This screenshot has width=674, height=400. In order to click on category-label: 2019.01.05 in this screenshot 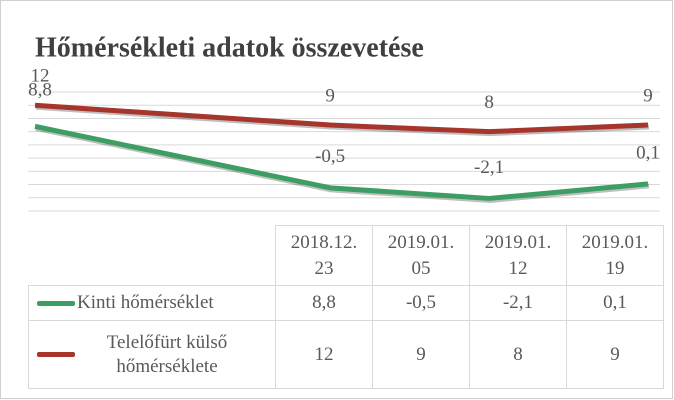, I will do `click(421, 255)`.